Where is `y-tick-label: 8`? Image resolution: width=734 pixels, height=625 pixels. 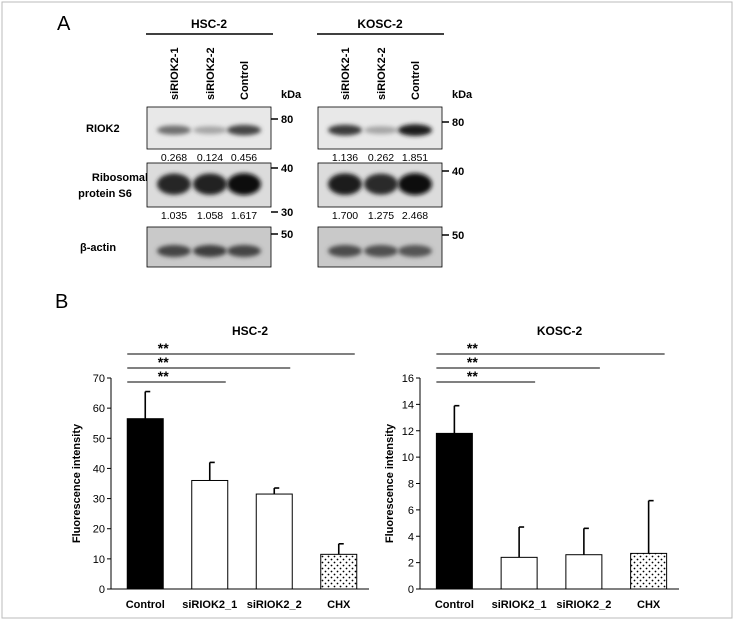
y-tick-label: 8 is located at coordinates (411, 485).